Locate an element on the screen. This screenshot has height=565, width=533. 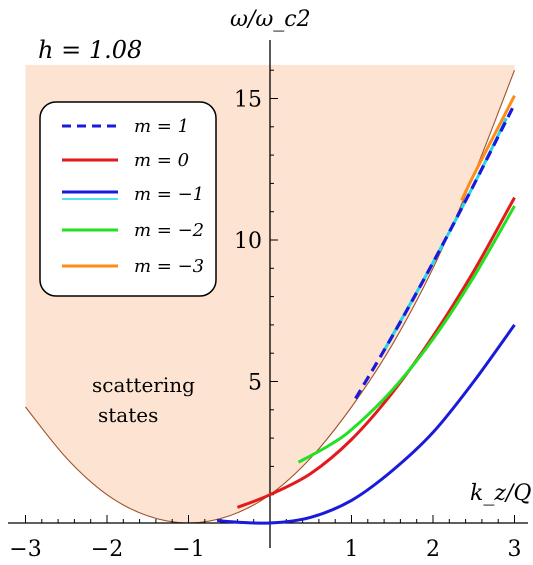
x-tick-label: −1 is located at coordinates (188, 549).